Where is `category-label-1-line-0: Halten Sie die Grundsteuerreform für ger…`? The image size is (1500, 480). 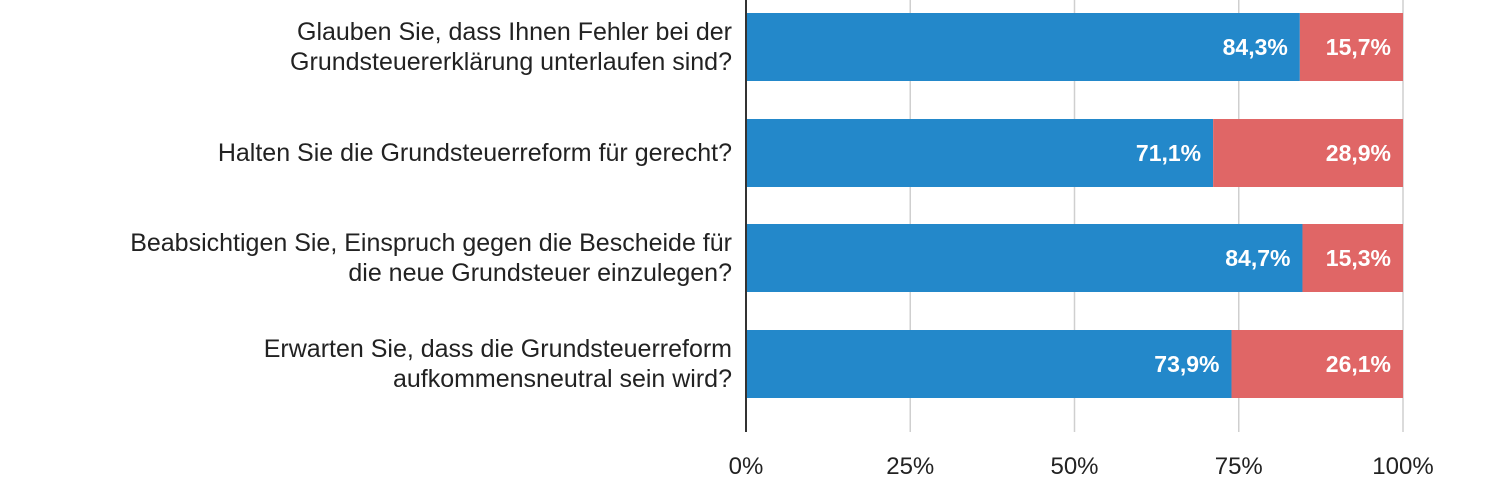
category-label-1-line-0: Halten Sie die Grundsteuerreform für ger… is located at coordinates (475, 153).